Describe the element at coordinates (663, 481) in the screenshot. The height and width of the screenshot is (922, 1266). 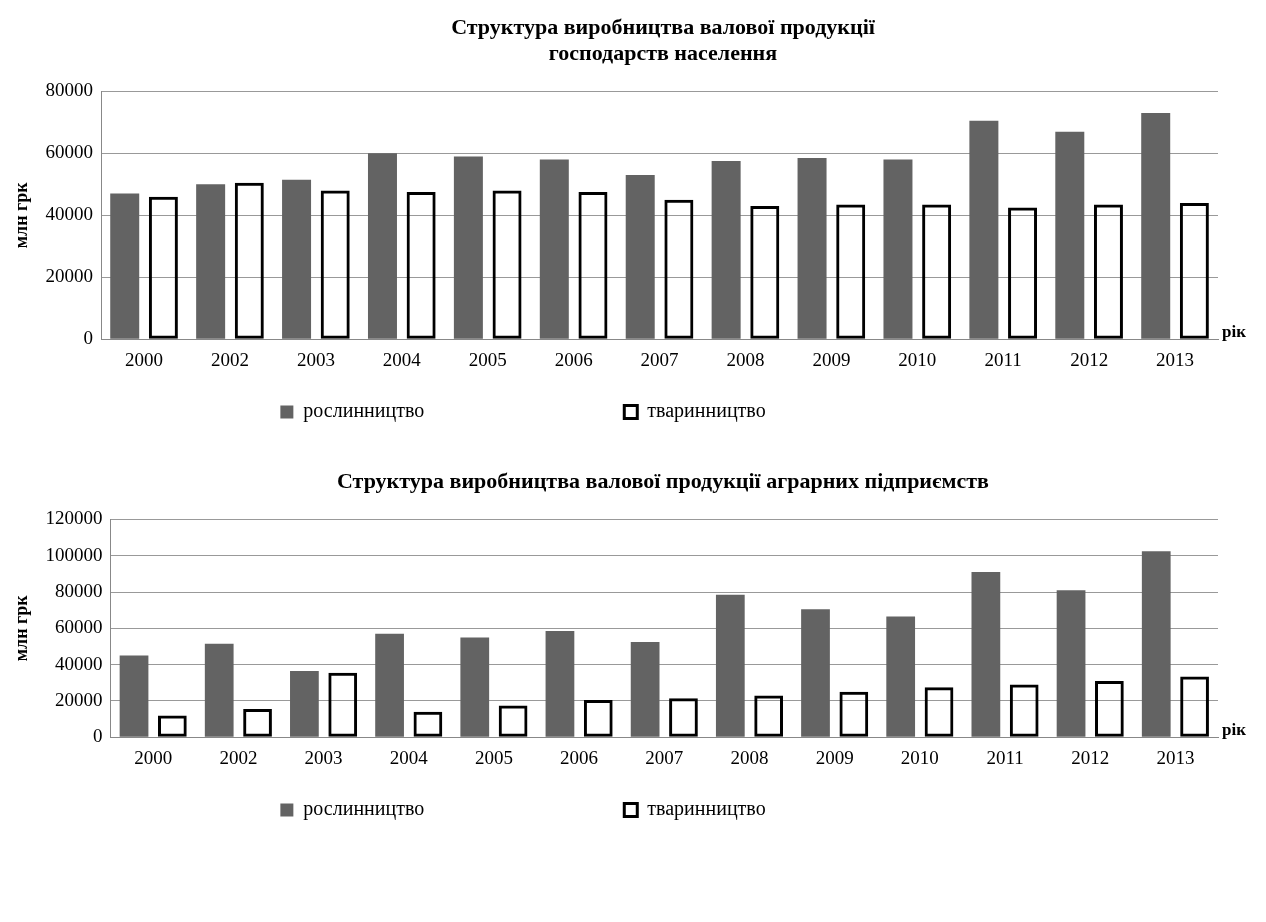
I see `chart-title: Структура виробництва валової продукції аграрних підприємств` at that location.